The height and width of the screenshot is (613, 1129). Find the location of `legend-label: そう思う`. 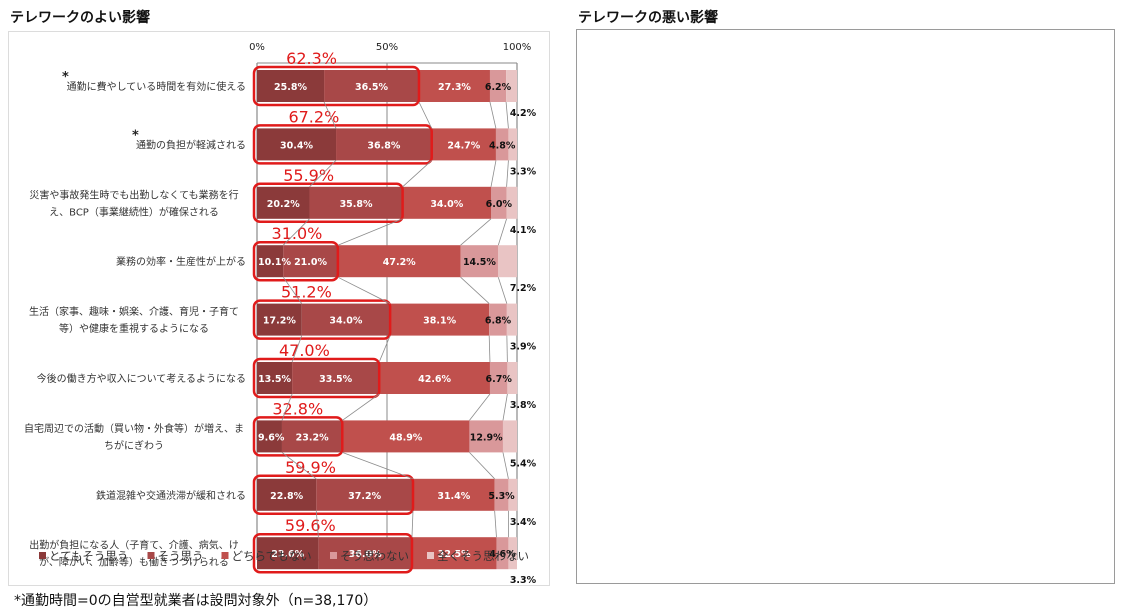

legend-label: そう思う is located at coordinates (181, 556).